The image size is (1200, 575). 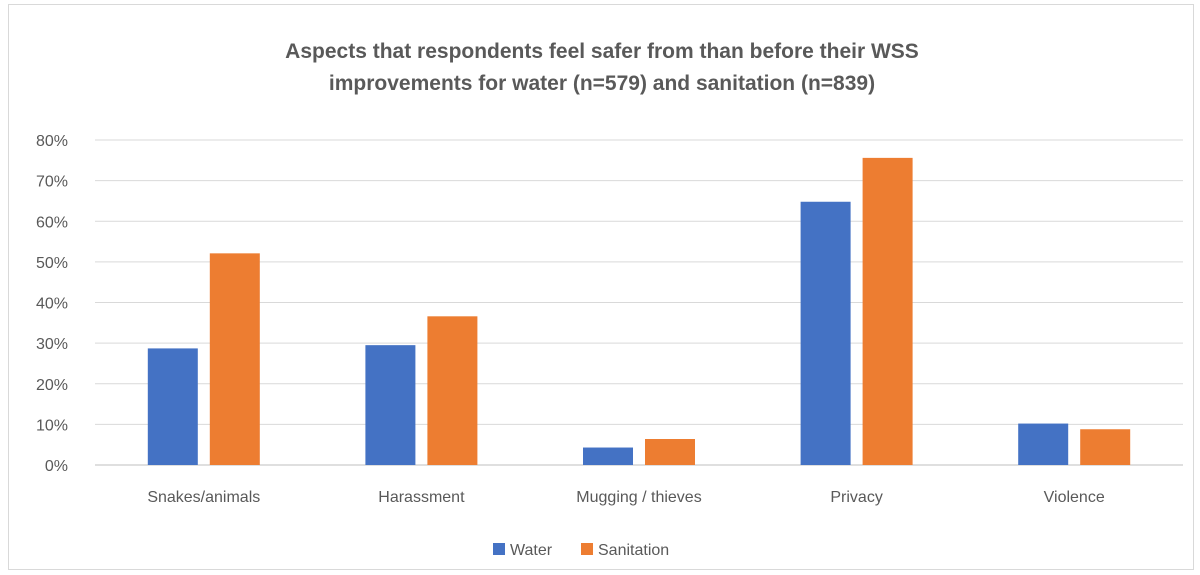 I want to click on legend-label-sanitation: Sanitation, so click(x=633, y=550).